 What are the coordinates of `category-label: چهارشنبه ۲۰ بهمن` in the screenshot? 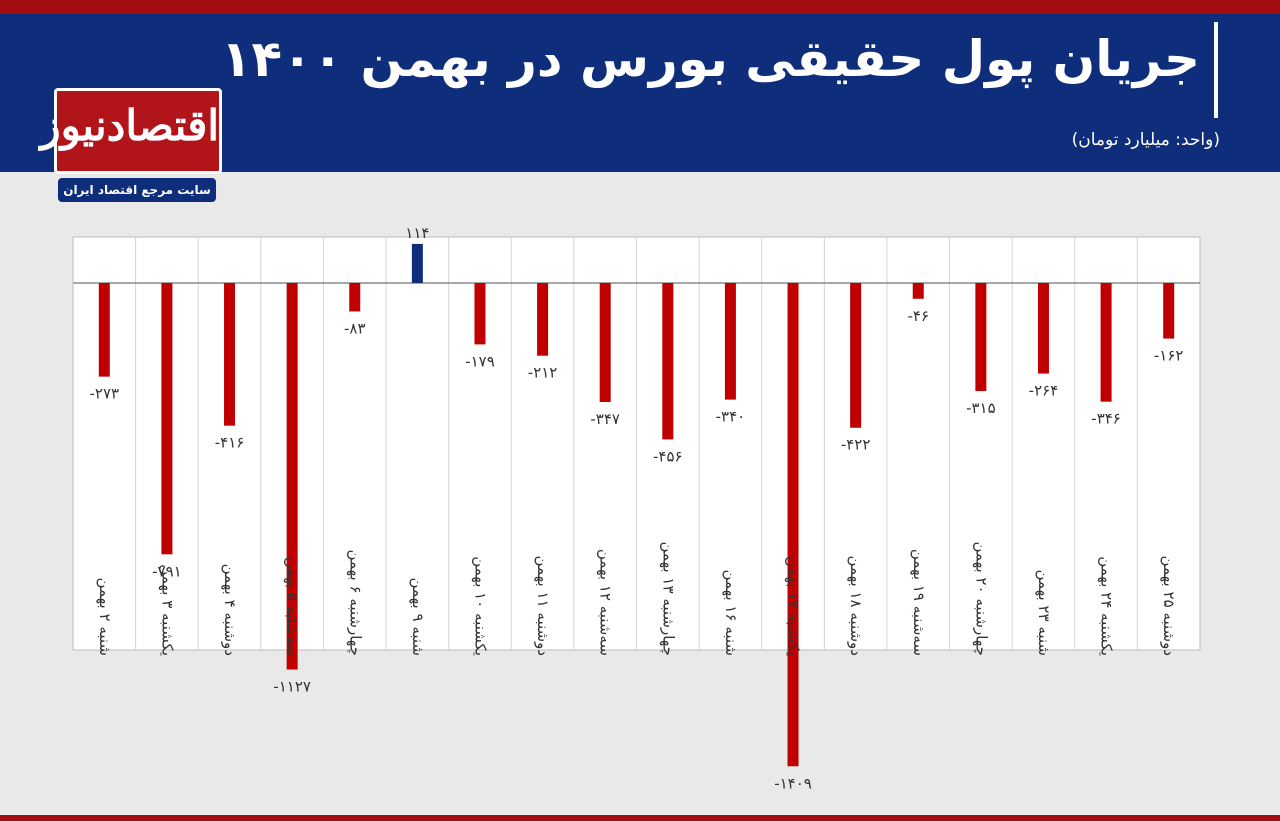 It's located at (981, 598).